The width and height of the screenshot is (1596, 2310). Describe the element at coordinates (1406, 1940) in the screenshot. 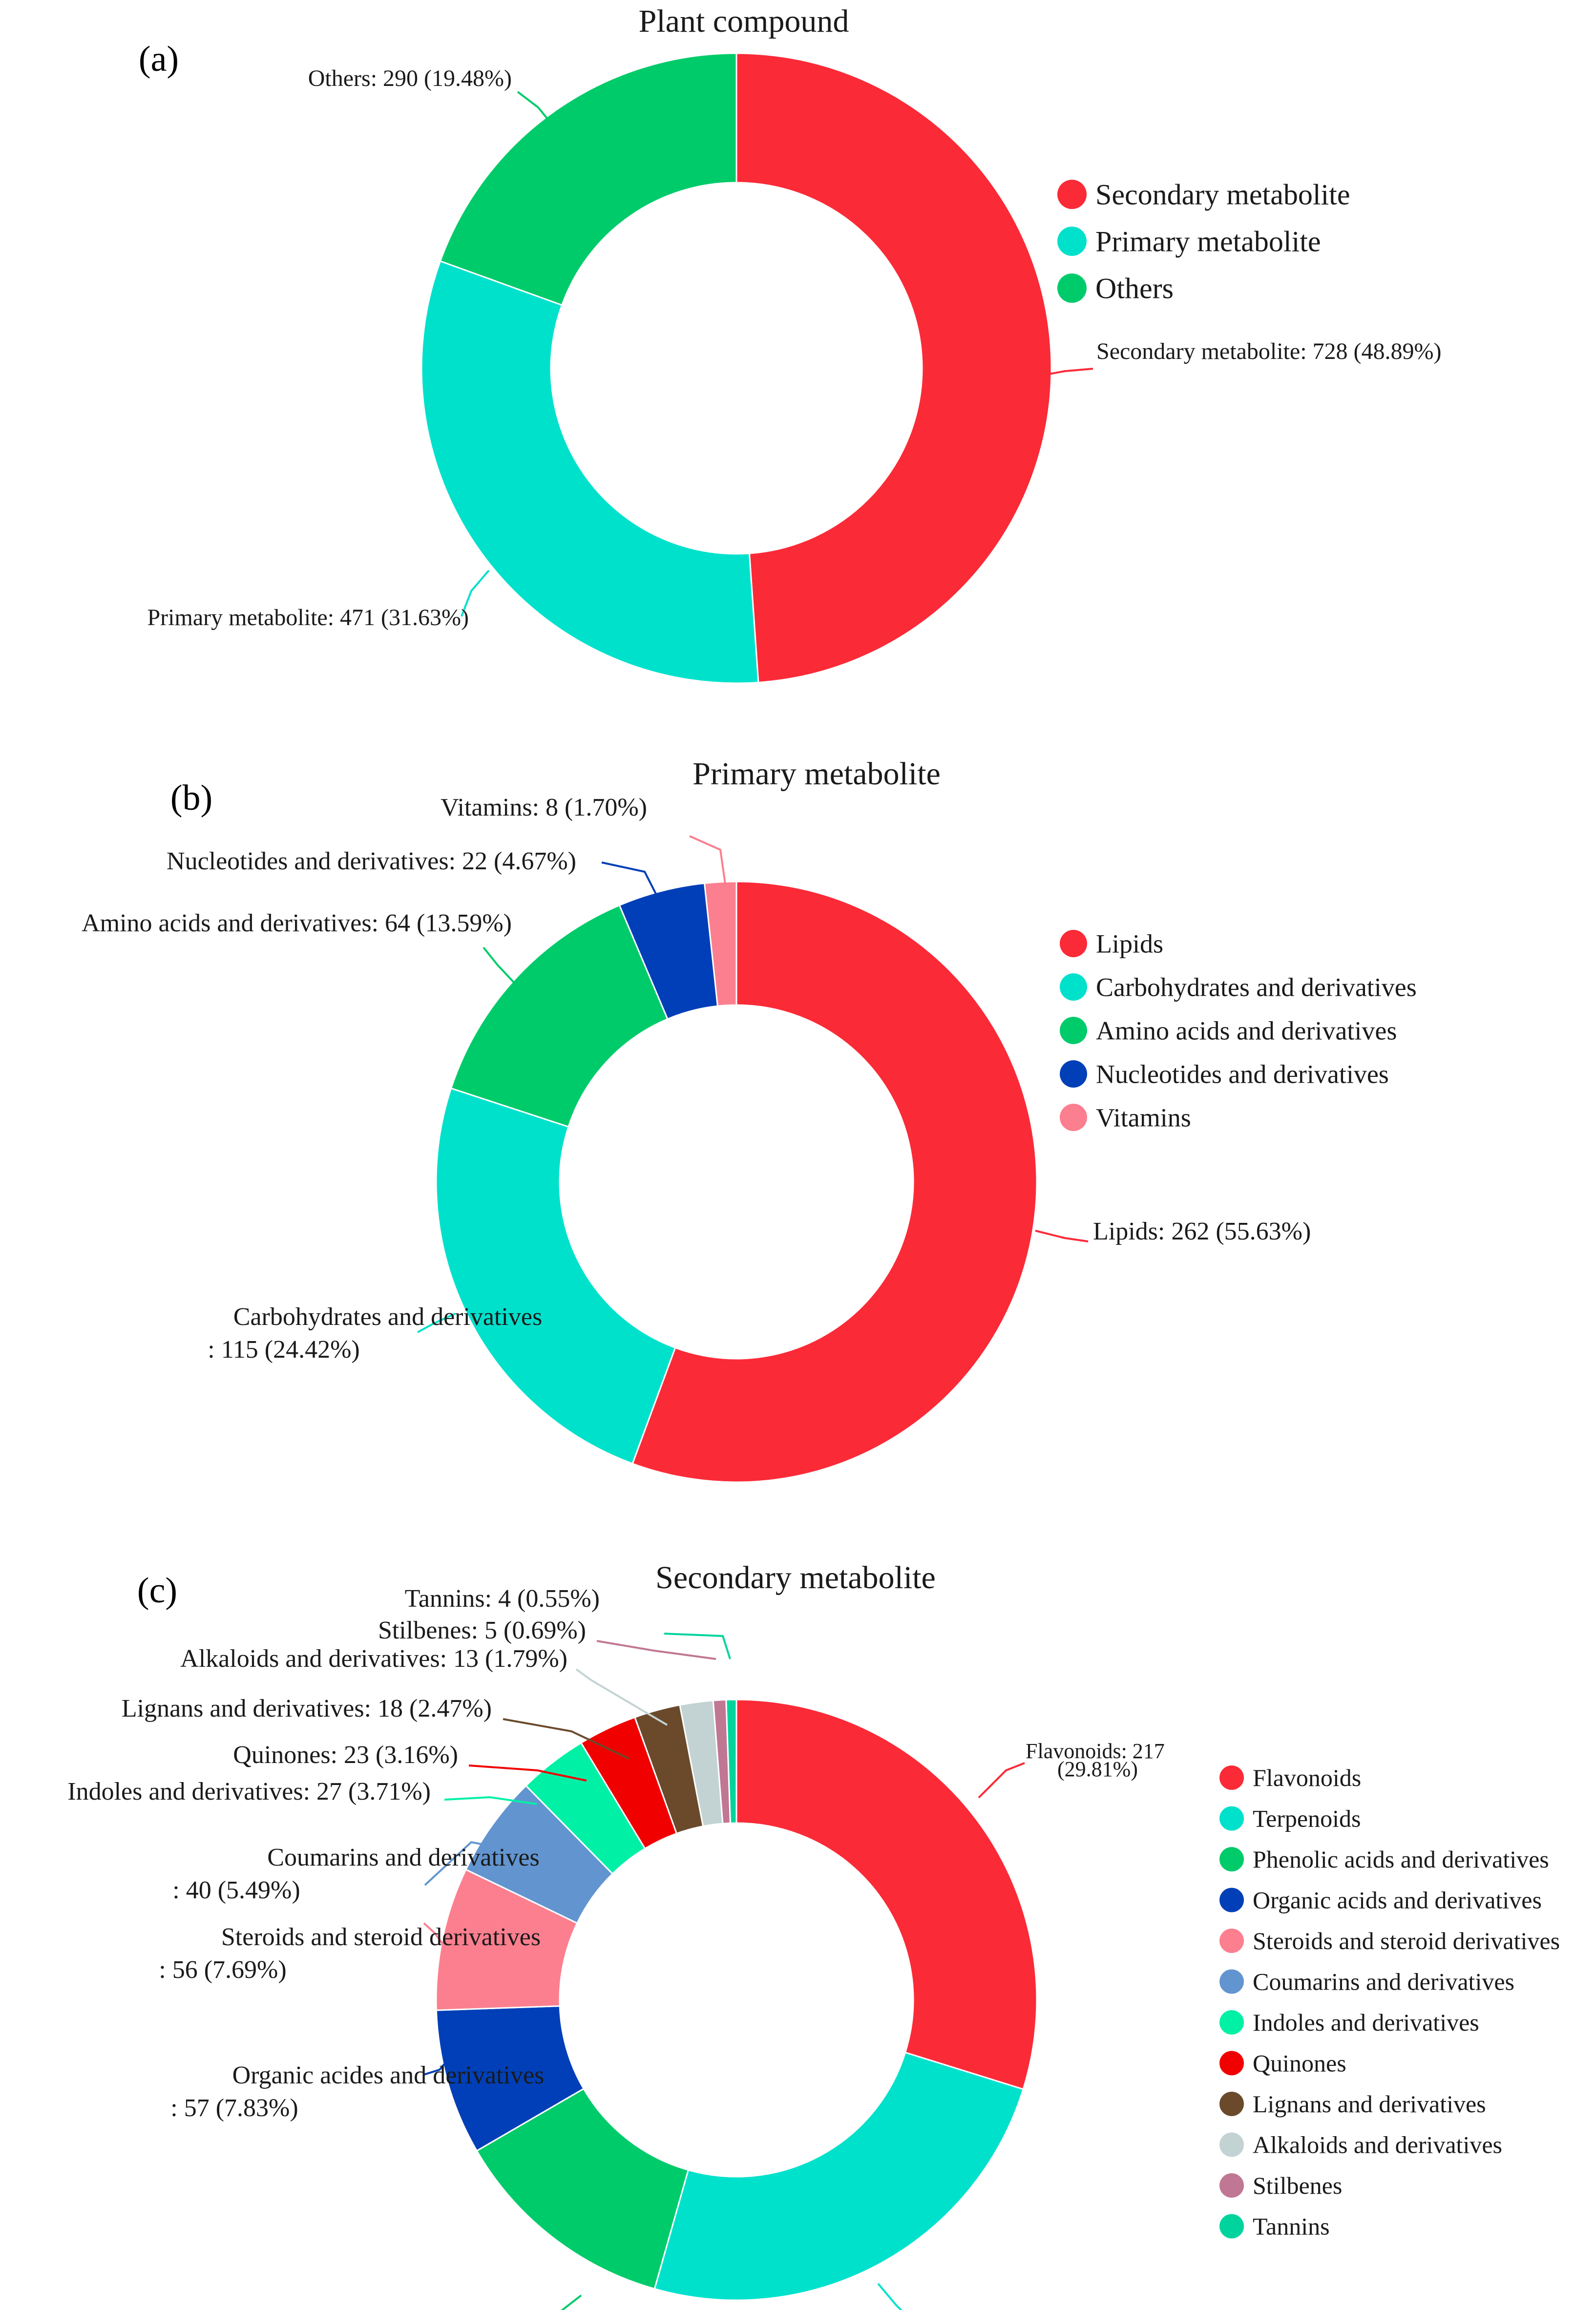

I see `legend-label: Steroids and steroid derivatives` at that location.